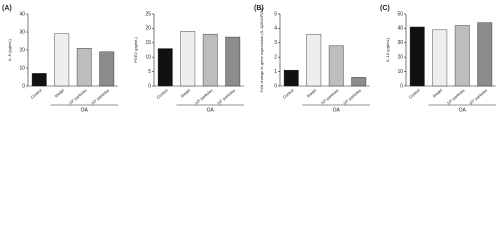 This screenshot has width=504, height=240. What do you see at coordinates (275, 58) in the screenshot?
I see `y-tick-label: 2` at bounding box center [275, 58].